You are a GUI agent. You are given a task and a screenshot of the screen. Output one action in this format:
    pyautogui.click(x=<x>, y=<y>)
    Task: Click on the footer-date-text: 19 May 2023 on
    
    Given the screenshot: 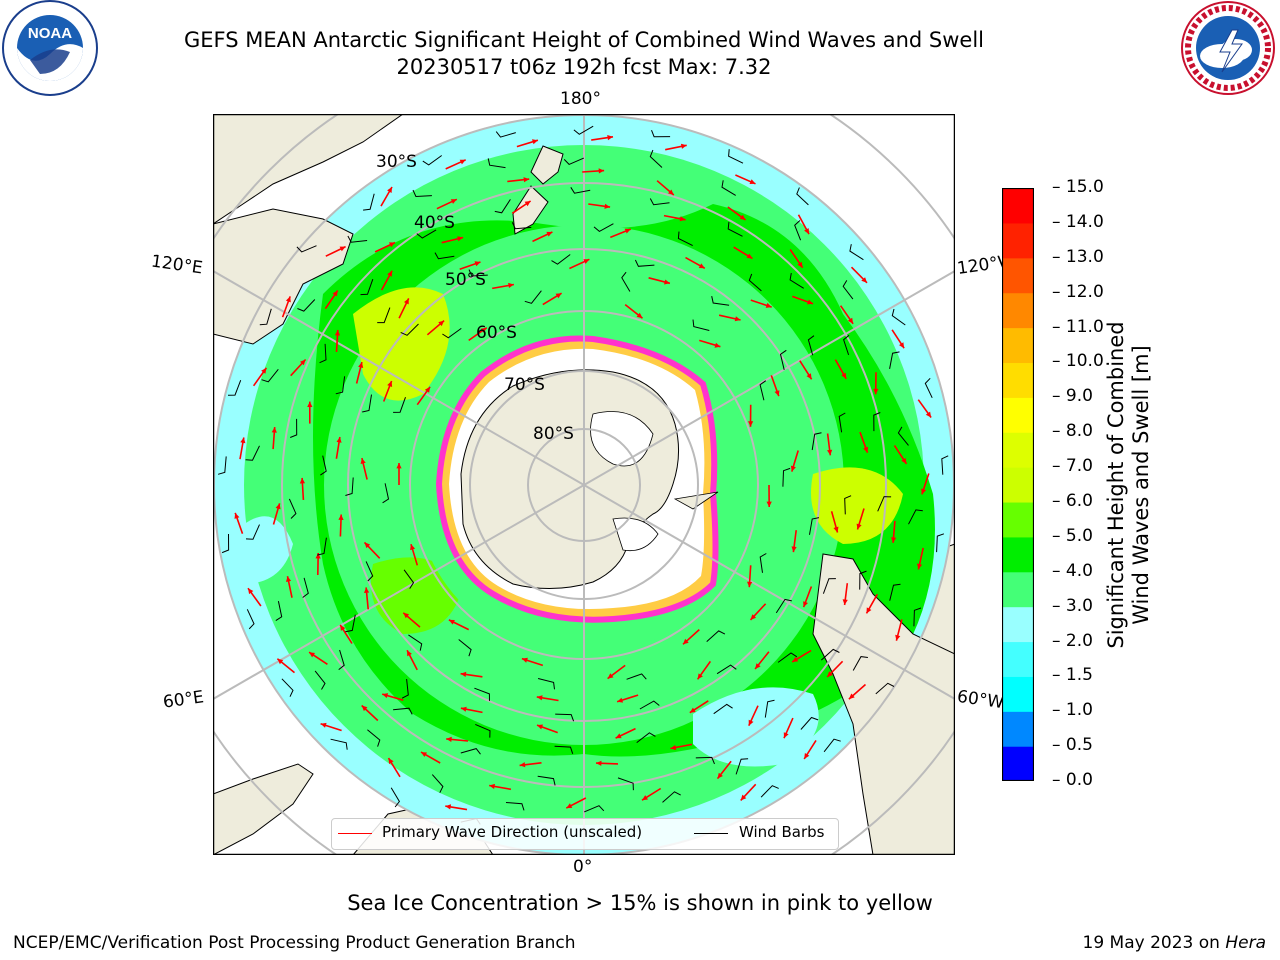 What is the action you would take?
    pyautogui.click(x=1154, y=943)
    